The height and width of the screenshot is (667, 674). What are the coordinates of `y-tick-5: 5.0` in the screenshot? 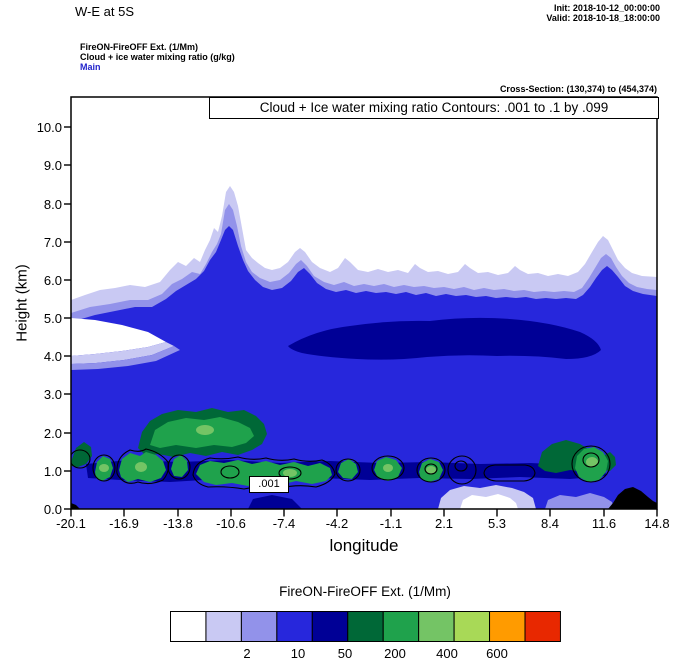 It's located at (52, 318).